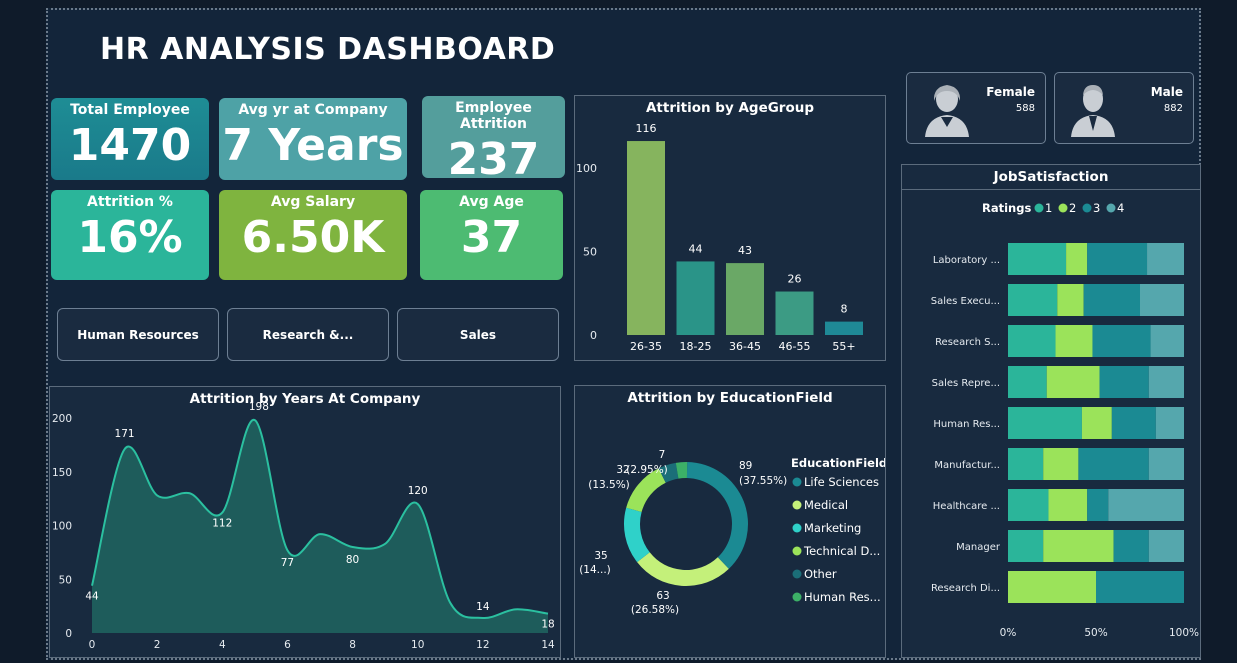  What do you see at coordinates (795, 346) in the screenshot?
I see `x-tick-label: 46-55` at bounding box center [795, 346].